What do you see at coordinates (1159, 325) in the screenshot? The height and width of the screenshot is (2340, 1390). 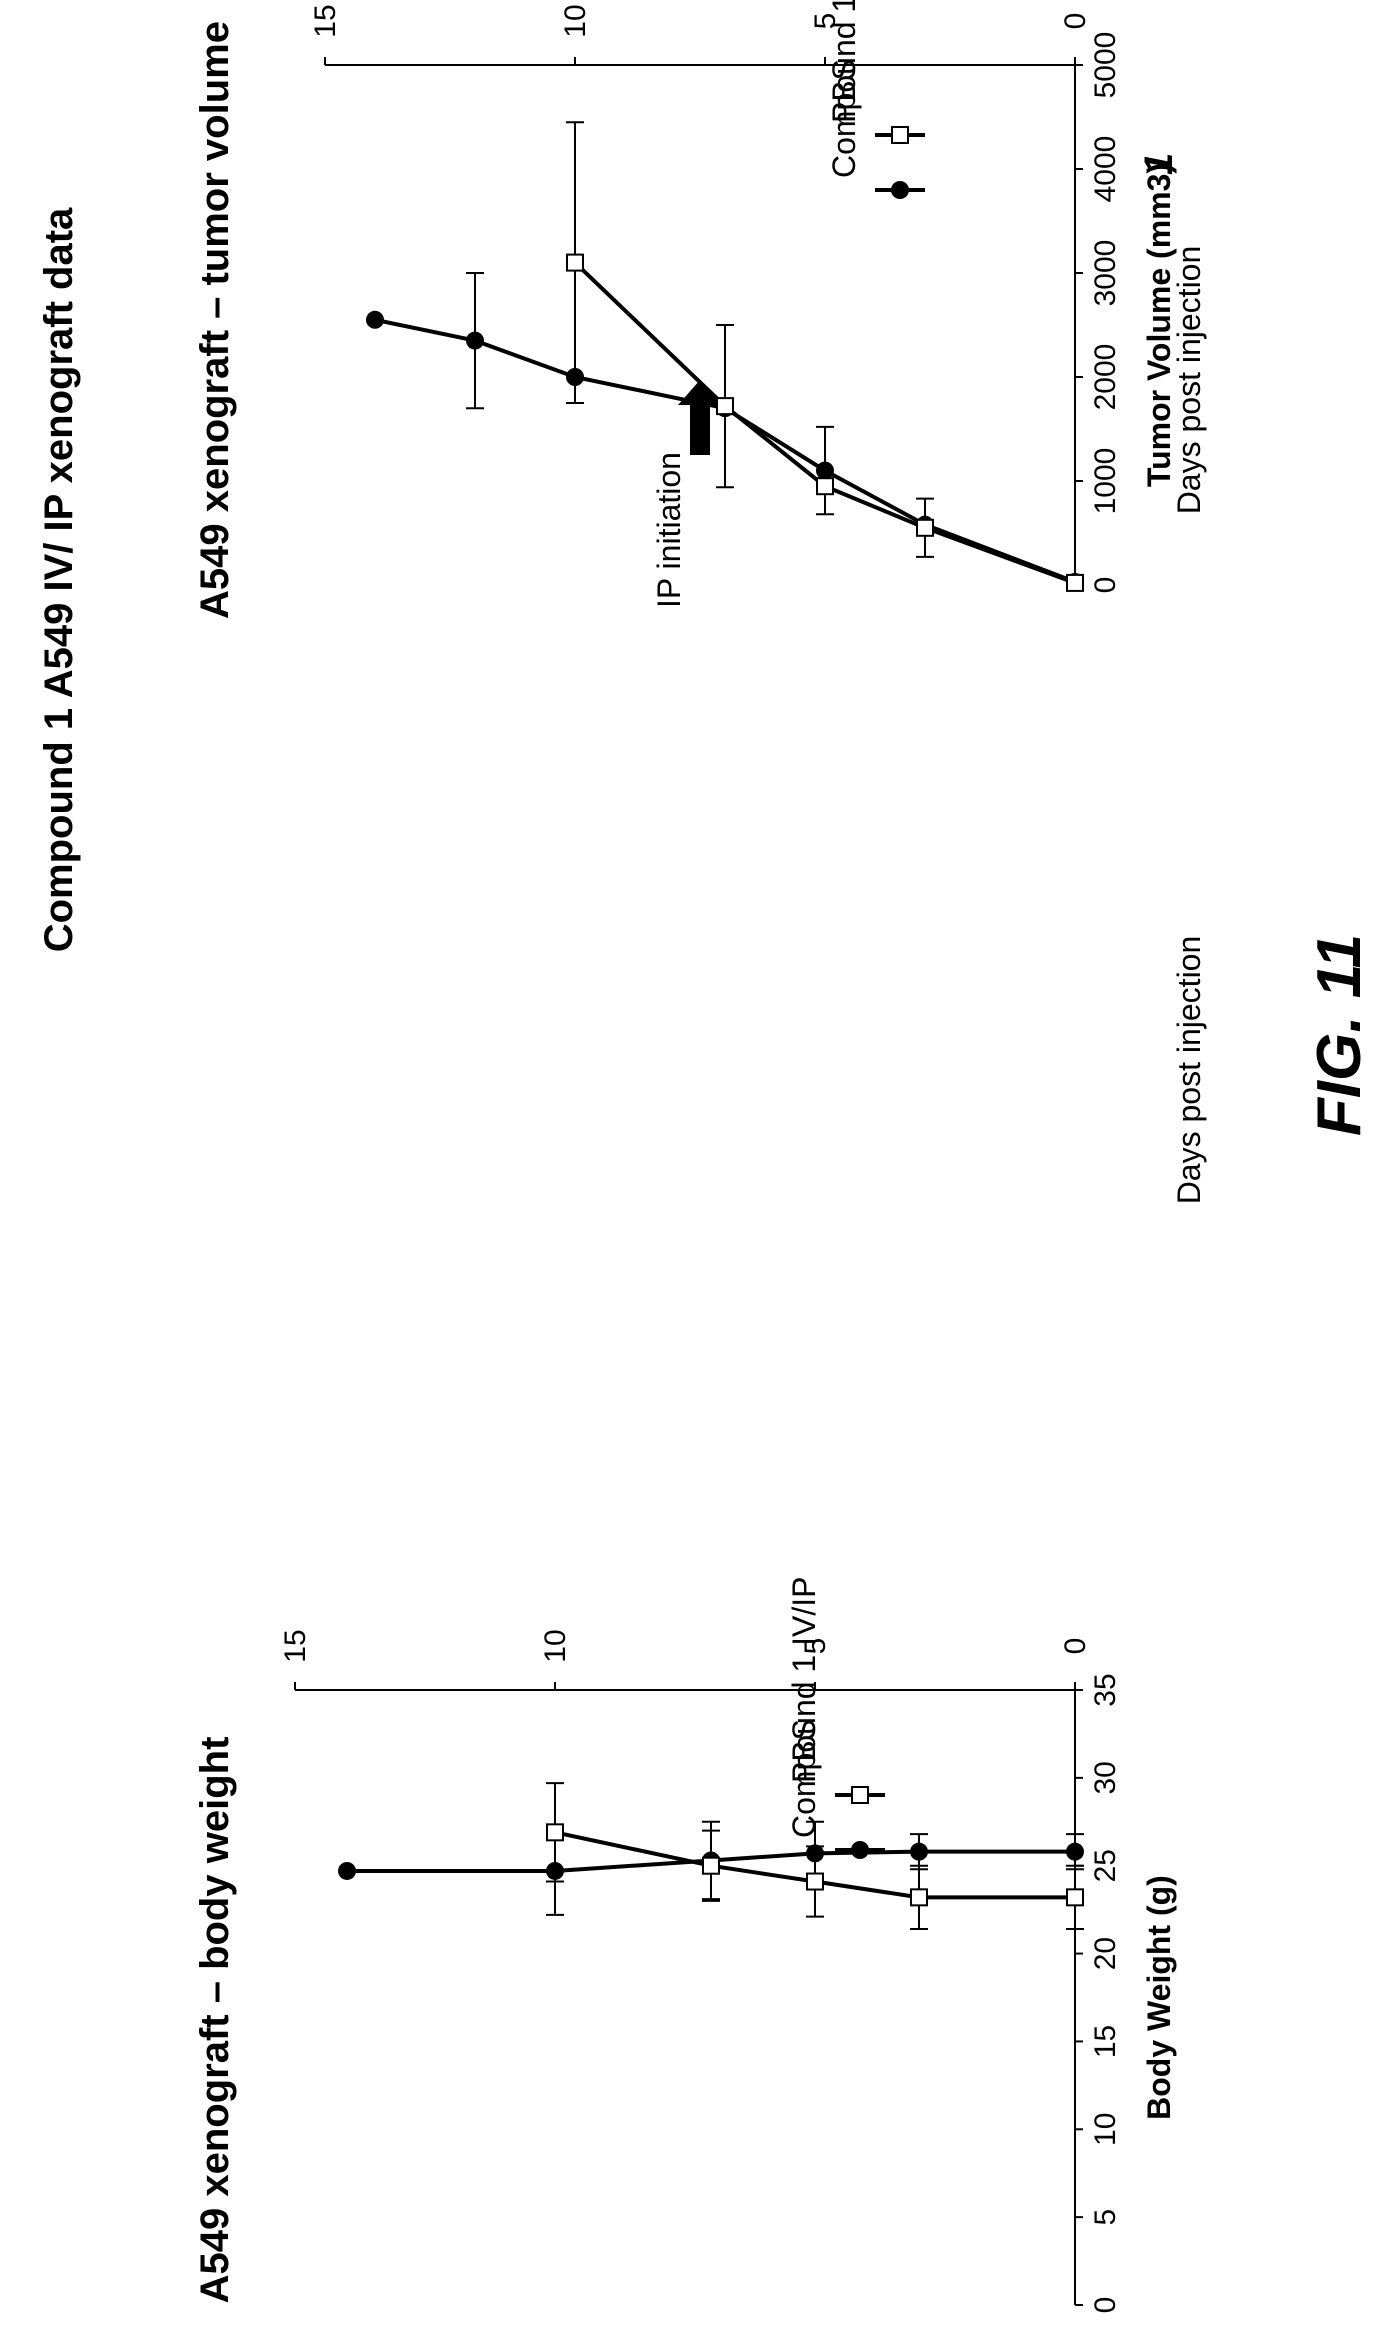 I see `y-axis-label: Tumor Volume (mm3)` at bounding box center [1159, 325].